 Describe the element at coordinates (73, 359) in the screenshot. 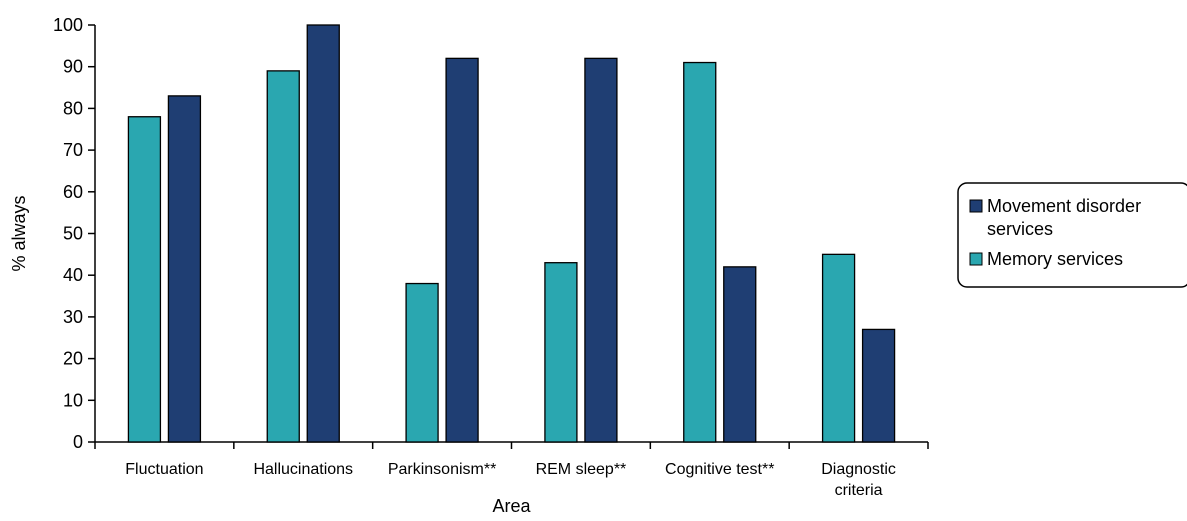

I see `y-tick-label: 20` at that location.